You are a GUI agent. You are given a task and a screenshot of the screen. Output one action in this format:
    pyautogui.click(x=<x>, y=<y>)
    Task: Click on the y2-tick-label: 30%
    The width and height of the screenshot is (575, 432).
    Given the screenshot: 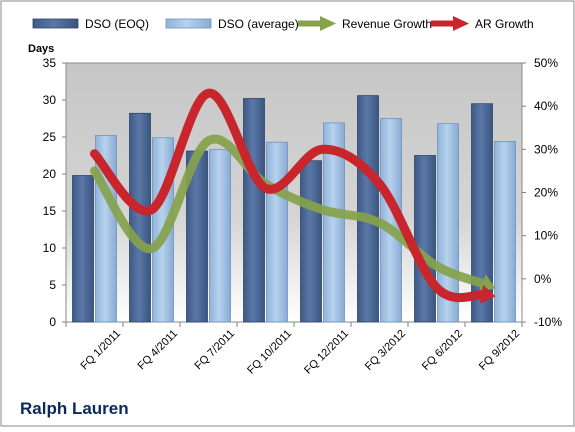 What is the action you would take?
    pyautogui.click(x=546, y=149)
    